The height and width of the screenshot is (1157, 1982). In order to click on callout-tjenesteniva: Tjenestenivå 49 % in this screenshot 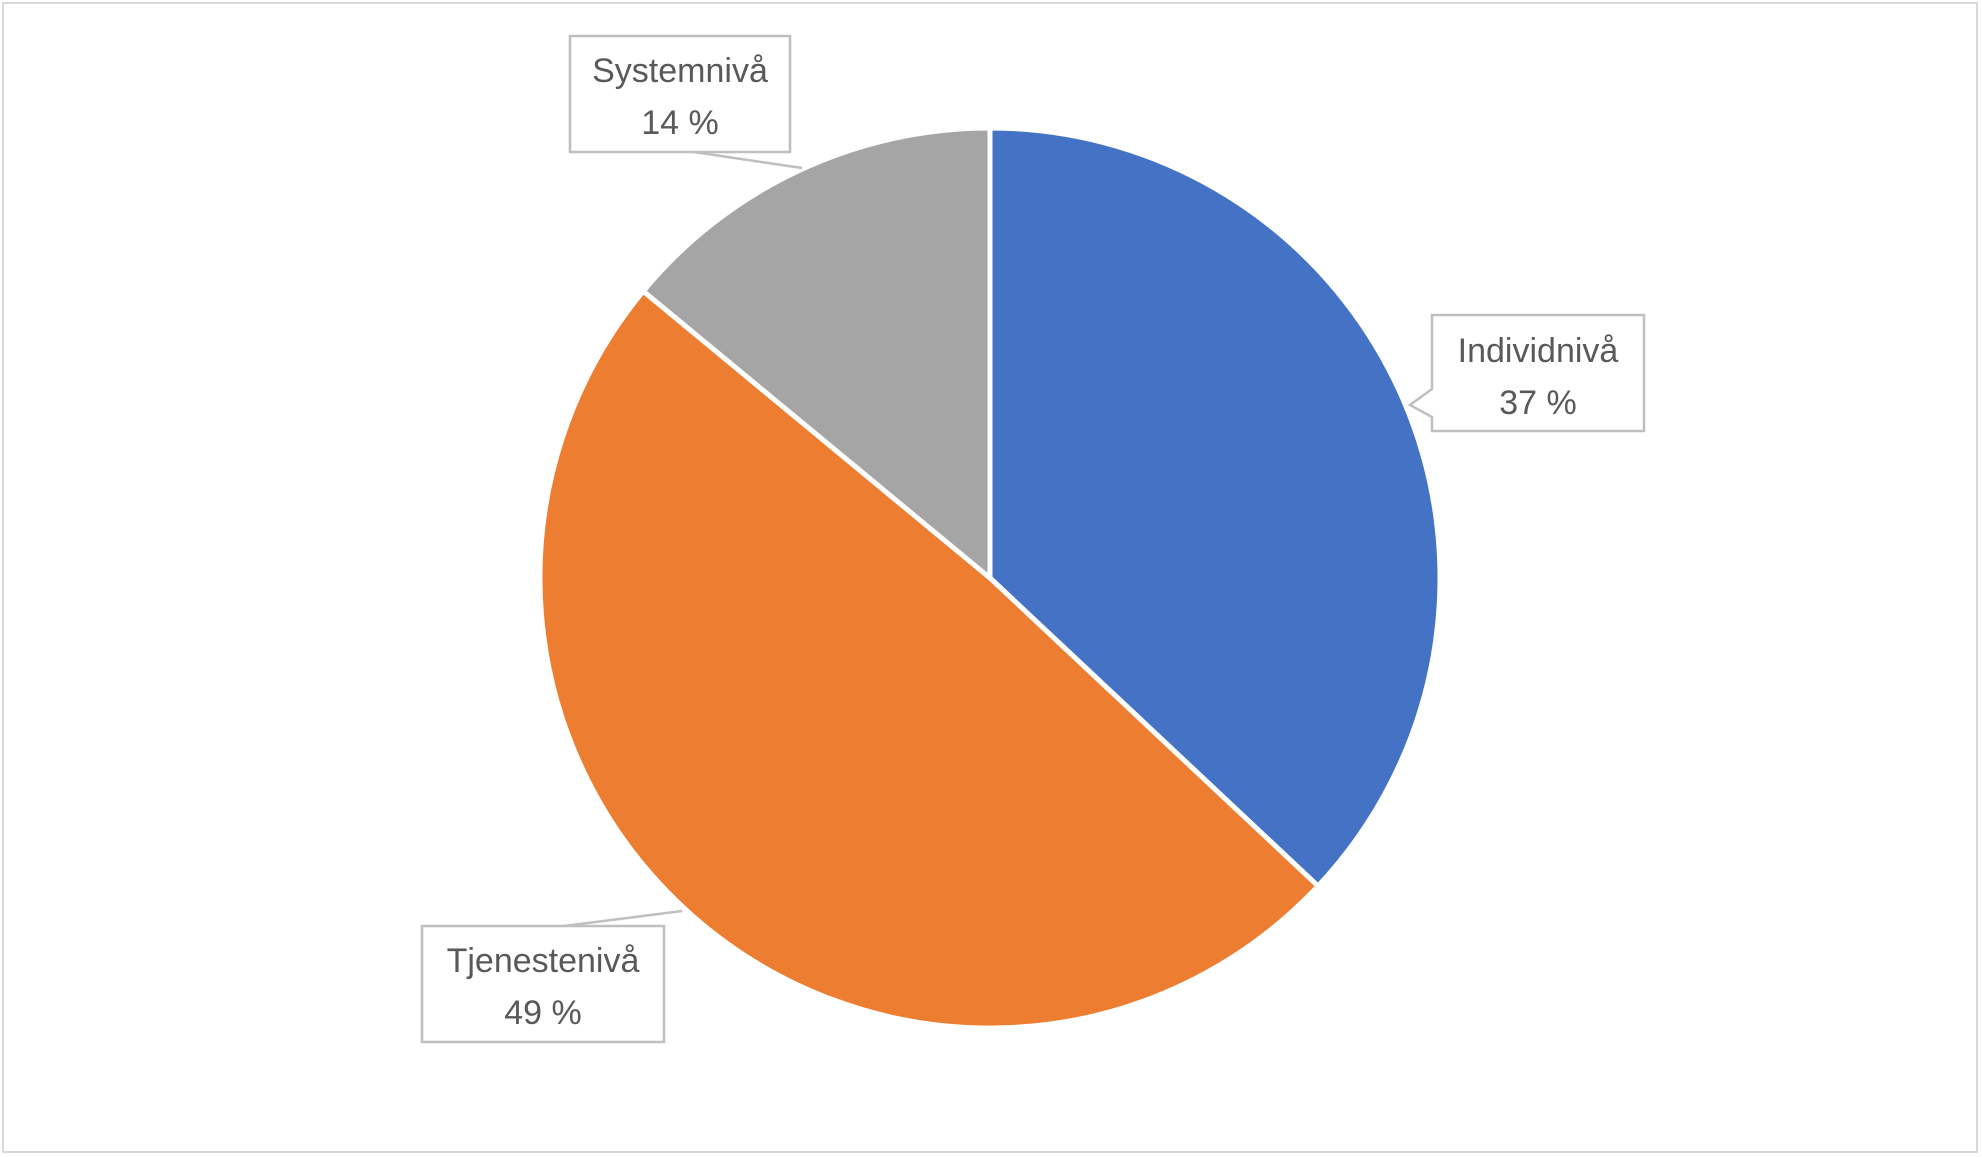, I will do `click(551, 976)`.